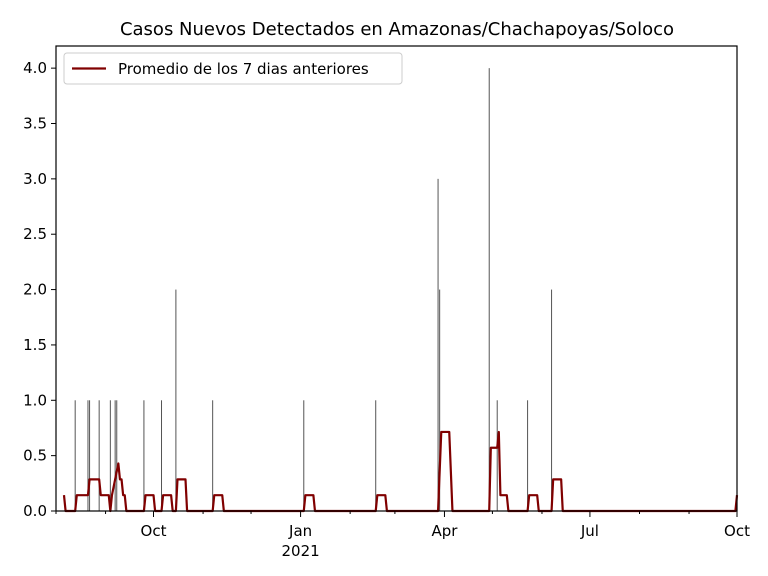 This screenshot has height=576, width=768. Describe the element at coordinates (35, 234) in the screenshot. I see `y-tick-label-5: 2.5` at that location.